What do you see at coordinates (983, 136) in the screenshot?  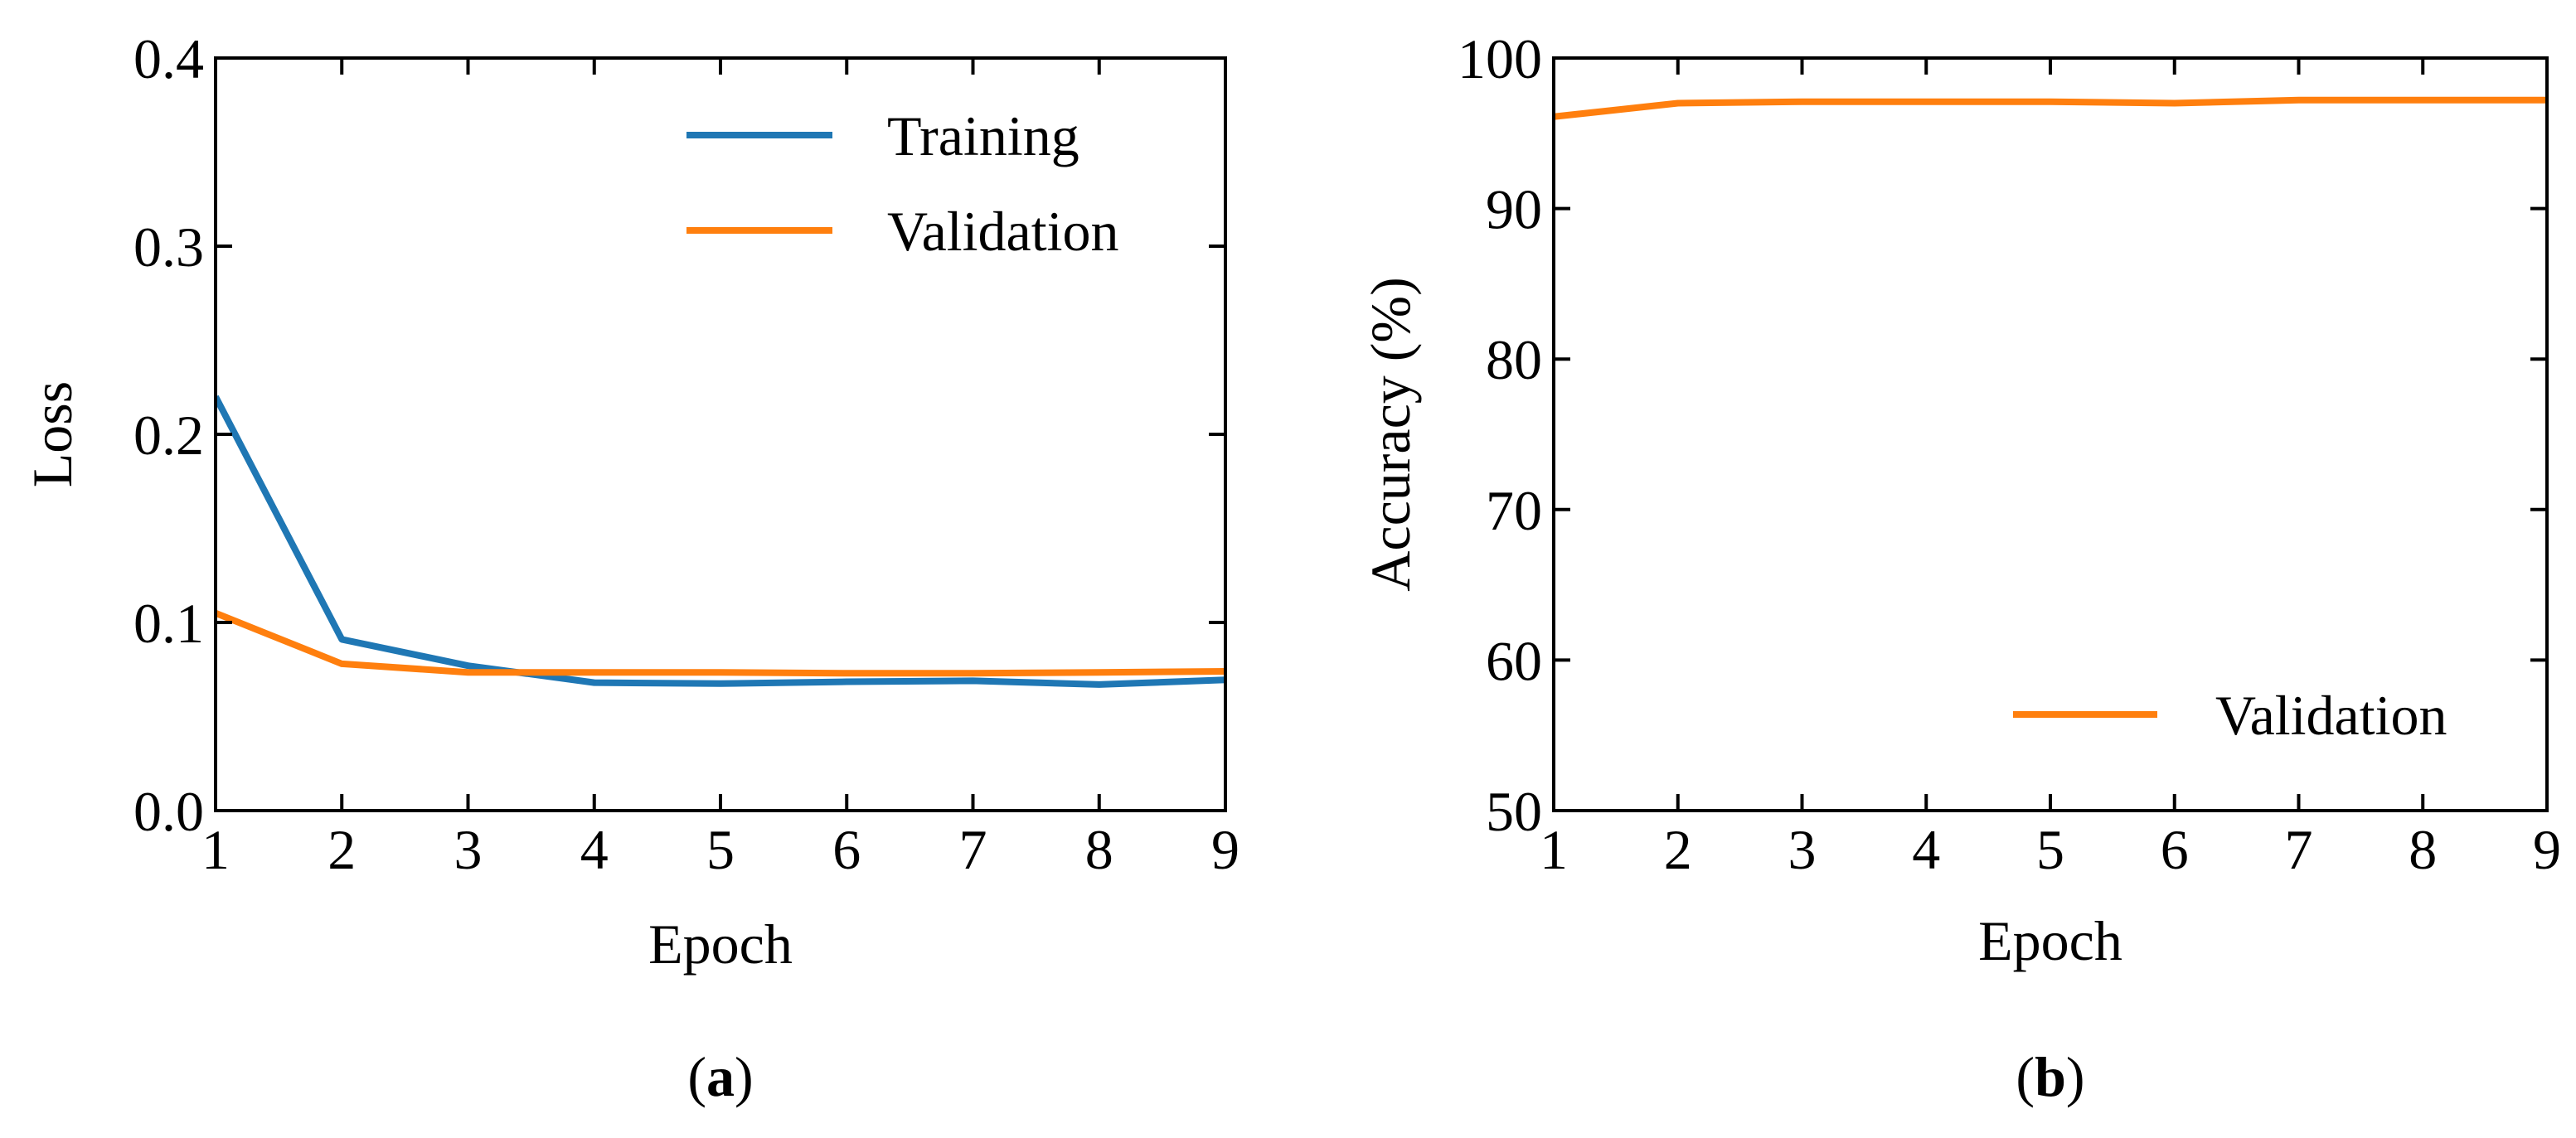 I see `legend-label-training: Training` at bounding box center [983, 136].